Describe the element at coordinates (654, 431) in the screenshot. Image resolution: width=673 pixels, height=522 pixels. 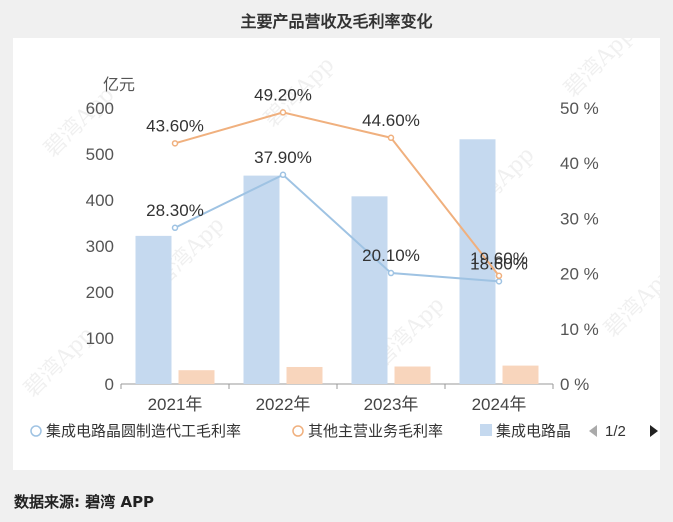
I see `legend-next-icon` at that location.